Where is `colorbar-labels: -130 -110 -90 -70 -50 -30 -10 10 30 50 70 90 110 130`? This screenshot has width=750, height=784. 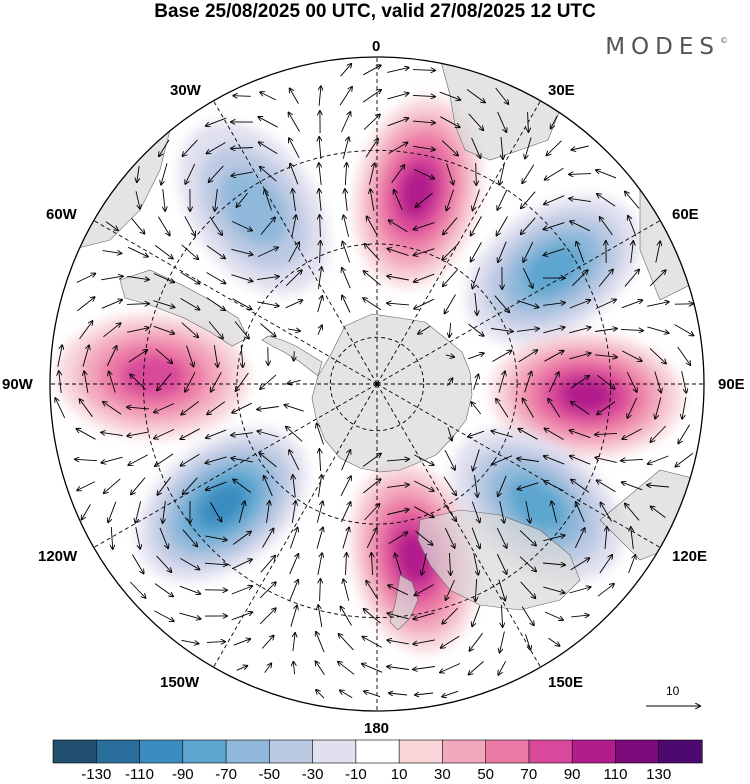
colorbar-labels: -130 -110 -90 -70 -50 -30 -10 10 30 50 70 90 110 130 is located at coordinates (375, 775).